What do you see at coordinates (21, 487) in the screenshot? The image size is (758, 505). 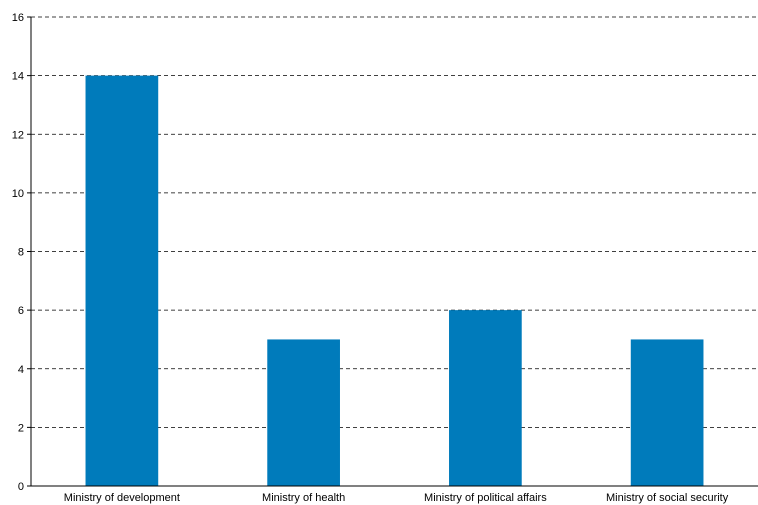 I see `y-tick-label: 0` at bounding box center [21, 487].